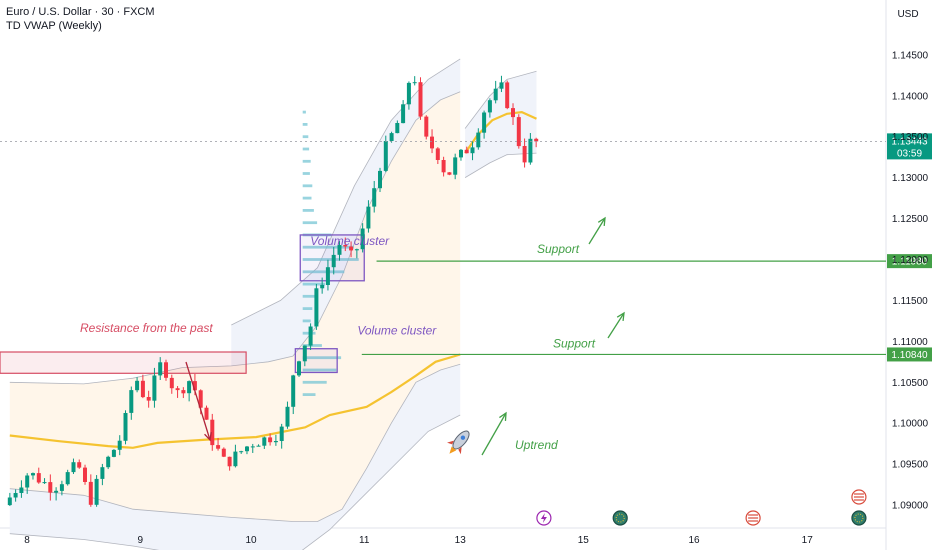 The image size is (932, 550). I want to click on y-tick-label: 1.12500, so click(910, 219).